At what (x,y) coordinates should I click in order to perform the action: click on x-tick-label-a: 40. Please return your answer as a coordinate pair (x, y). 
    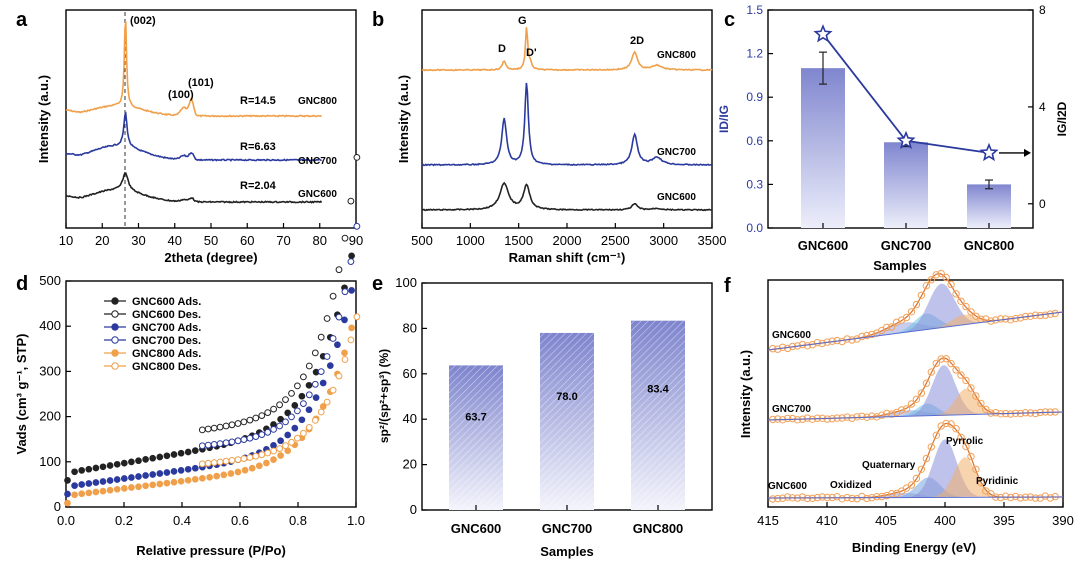
    Looking at the image, I should click on (175, 240).